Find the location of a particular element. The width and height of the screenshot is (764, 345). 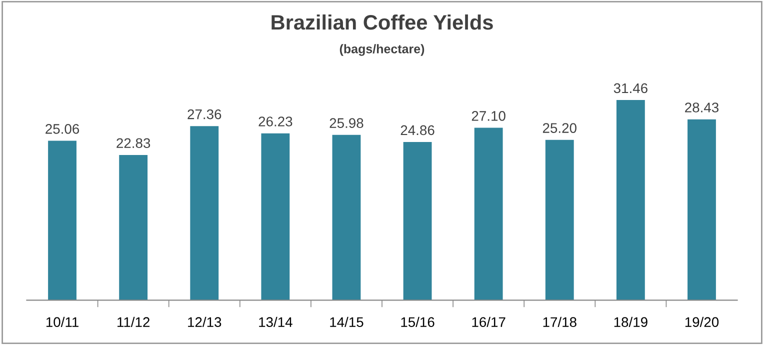

data-label: 28.43 is located at coordinates (702, 107).